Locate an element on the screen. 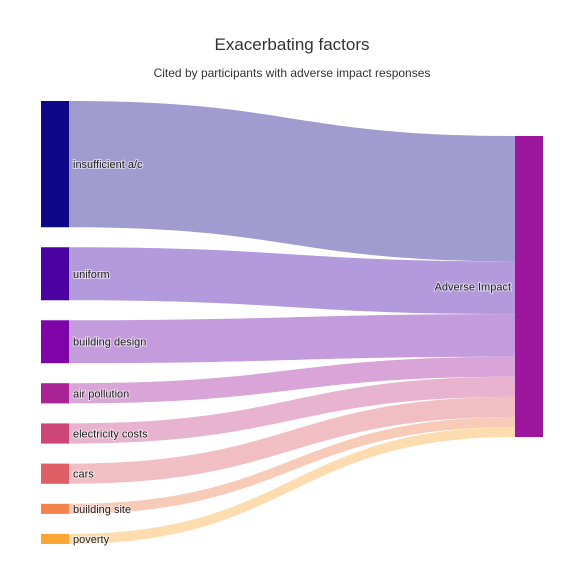 Image resolution: width=584 pixels, height=584 pixels. link-cars is located at coordinates (292, 440).